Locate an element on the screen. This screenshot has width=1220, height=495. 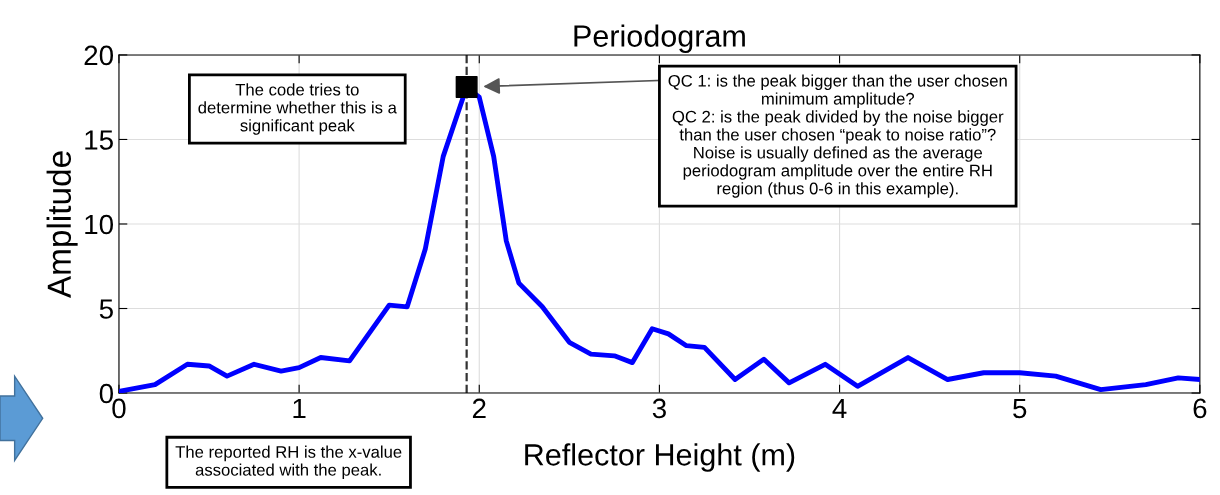
text: The reported RH is the x-value associated with the peak. is located at coordinates (288, 462).